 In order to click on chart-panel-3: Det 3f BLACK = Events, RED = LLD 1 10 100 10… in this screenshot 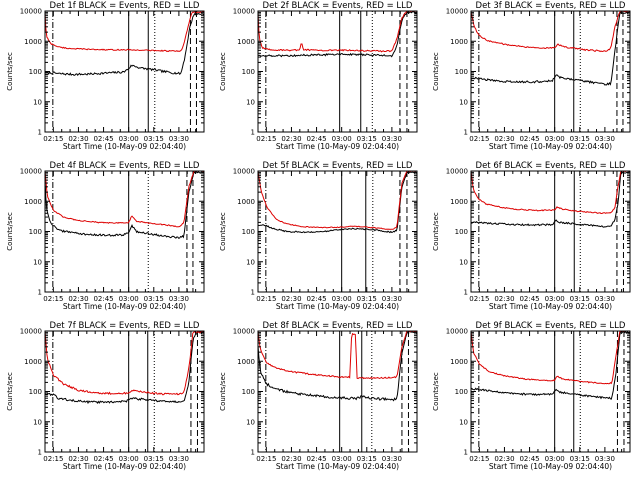, I will do `click(531, 76)`.